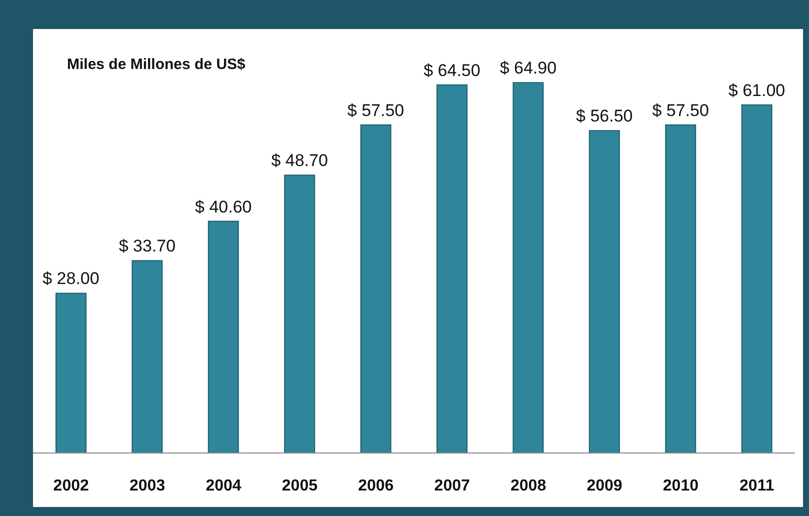  What do you see at coordinates (223, 206) in the screenshot?
I see `data-label: $ 40.60` at bounding box center [223, 206].